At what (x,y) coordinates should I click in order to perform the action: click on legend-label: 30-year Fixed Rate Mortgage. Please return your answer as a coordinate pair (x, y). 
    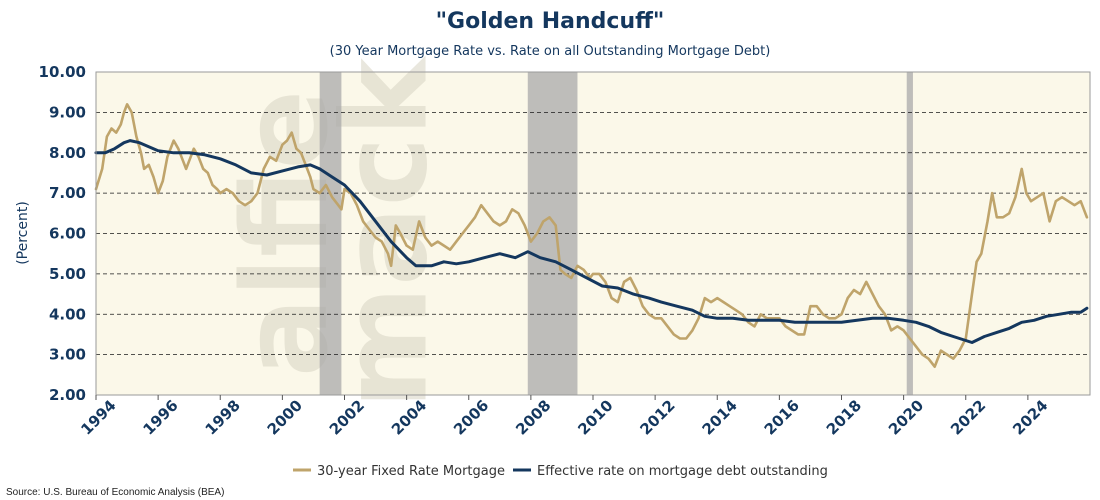
    Looking at the image, I should click on (411, 471).